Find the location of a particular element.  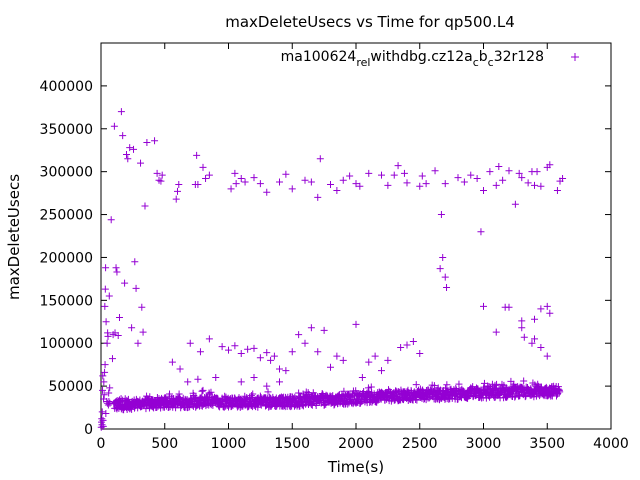

chart-title: maxDeleteUsecs vs Time for qp500.L4 is located at coordinates (370, 22).